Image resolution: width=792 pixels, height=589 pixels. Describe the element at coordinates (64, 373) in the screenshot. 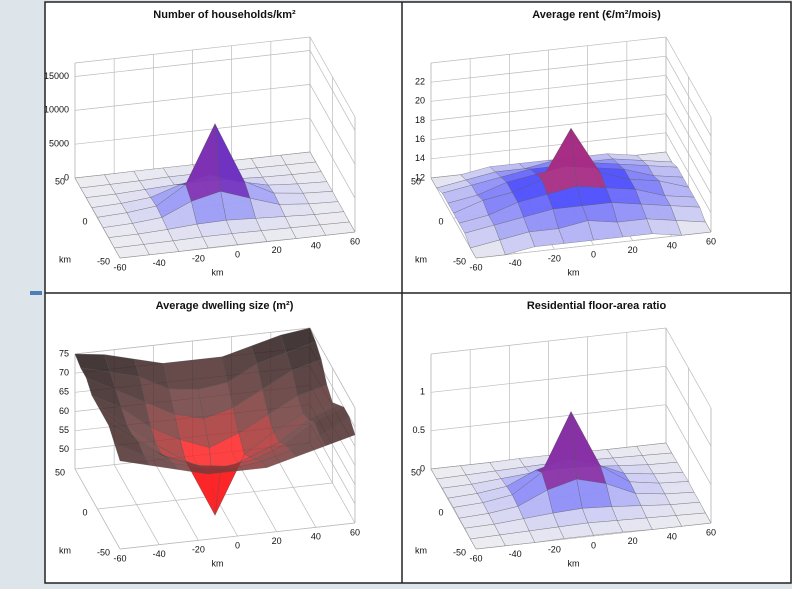

I see `z-tick-label: 70` at that location.